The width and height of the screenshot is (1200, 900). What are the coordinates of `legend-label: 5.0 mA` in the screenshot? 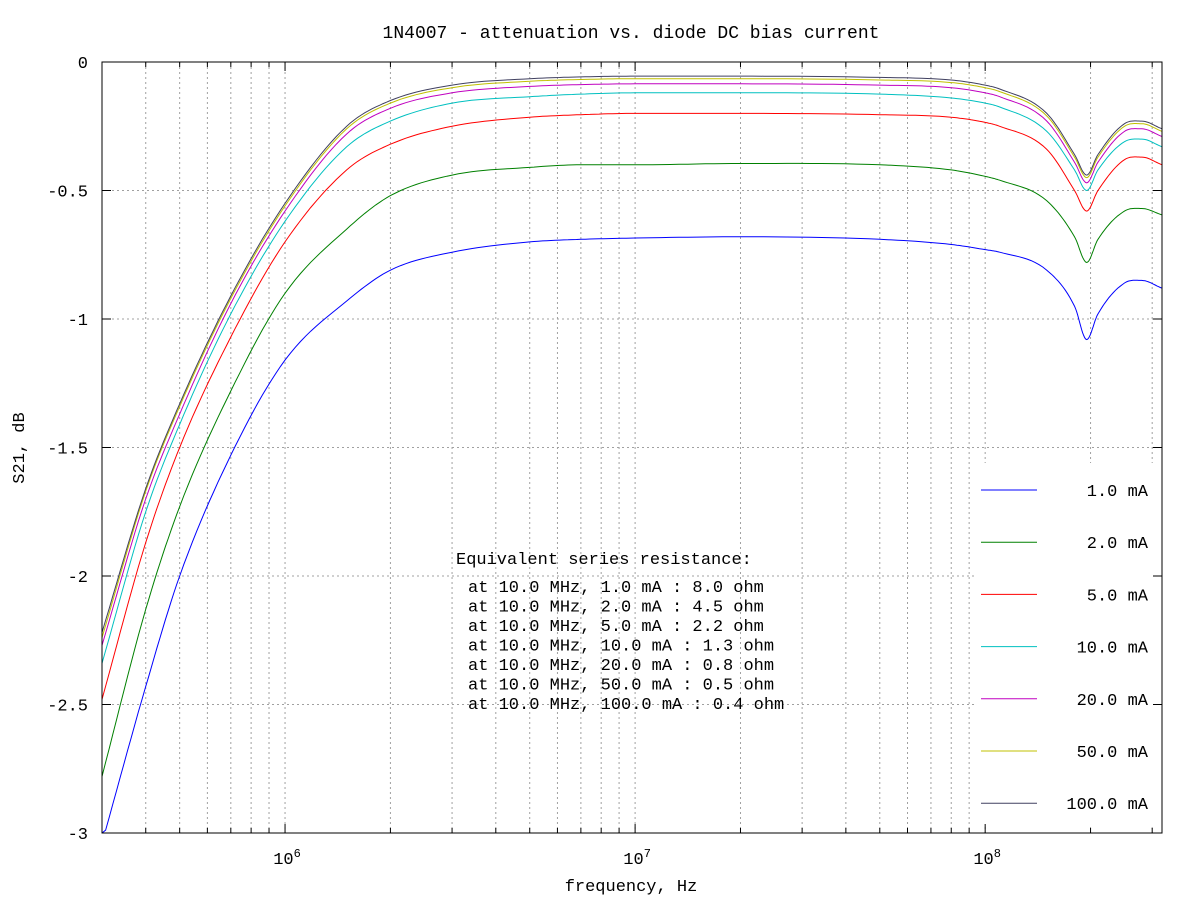 It's located at (1118, 596).